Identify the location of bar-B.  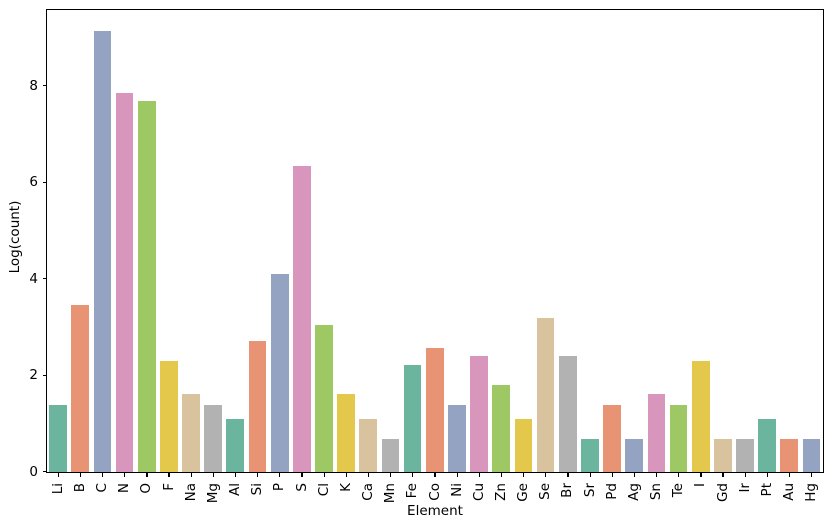
(80, 388).